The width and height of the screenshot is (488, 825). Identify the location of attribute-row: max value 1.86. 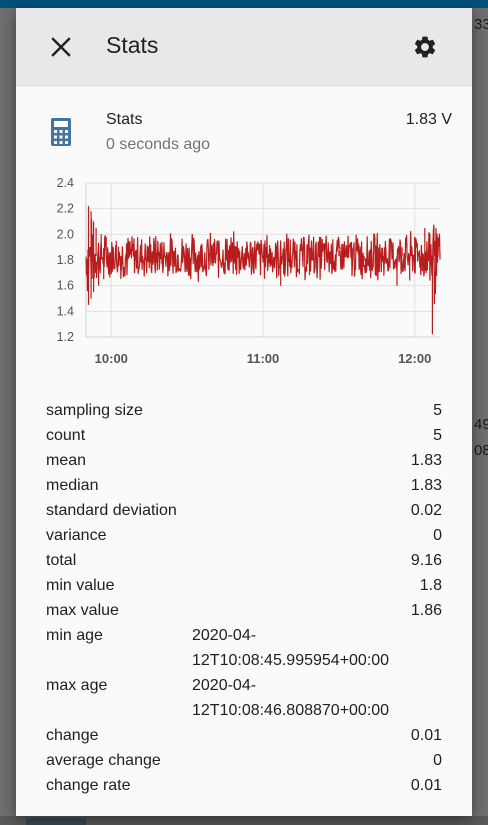
(244, 610).